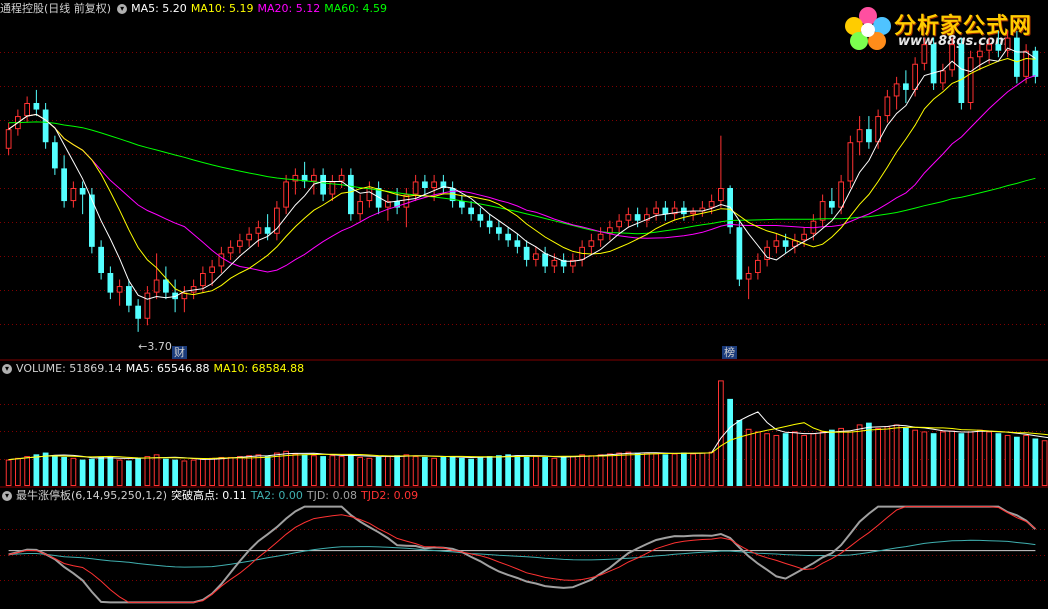 The image size is (1048, 609). I want to click on tupo-label: 突破高点: 0.11, so click(209, 495).